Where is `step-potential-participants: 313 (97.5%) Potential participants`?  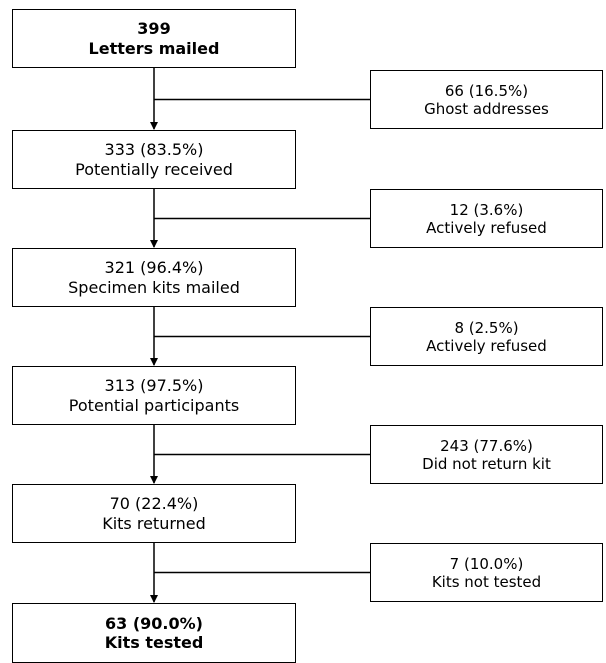 step-potential-participants: 313 (97.5%) Potential participants is located at coordinates (154, 395).